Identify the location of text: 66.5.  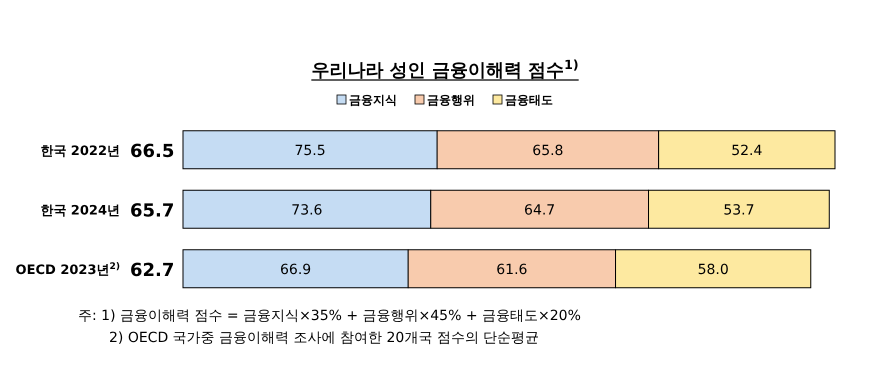
(152, 151).